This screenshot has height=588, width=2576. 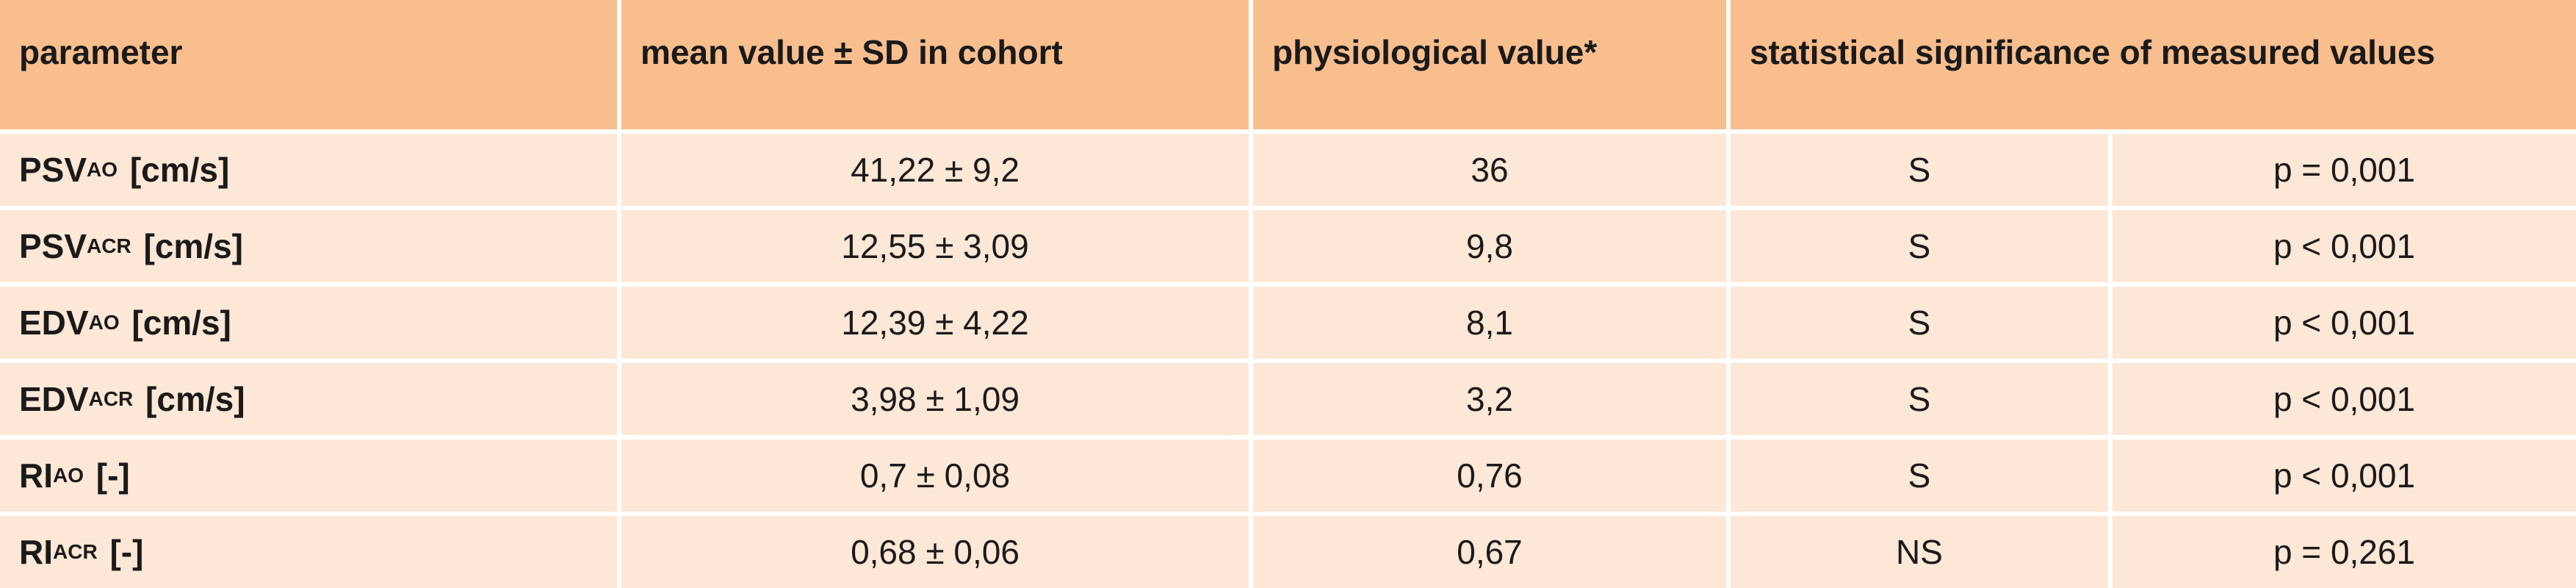 I want to click on physiological-value-cell: 8,1, so click(x=1487, y=323).